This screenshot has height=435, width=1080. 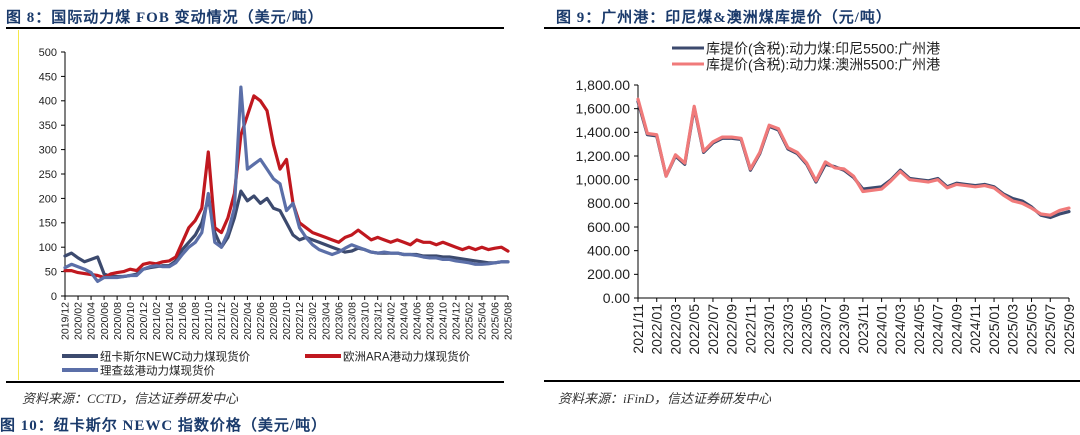 I want to click on y-tick-label: 200.00, so click(x=608, y=274).